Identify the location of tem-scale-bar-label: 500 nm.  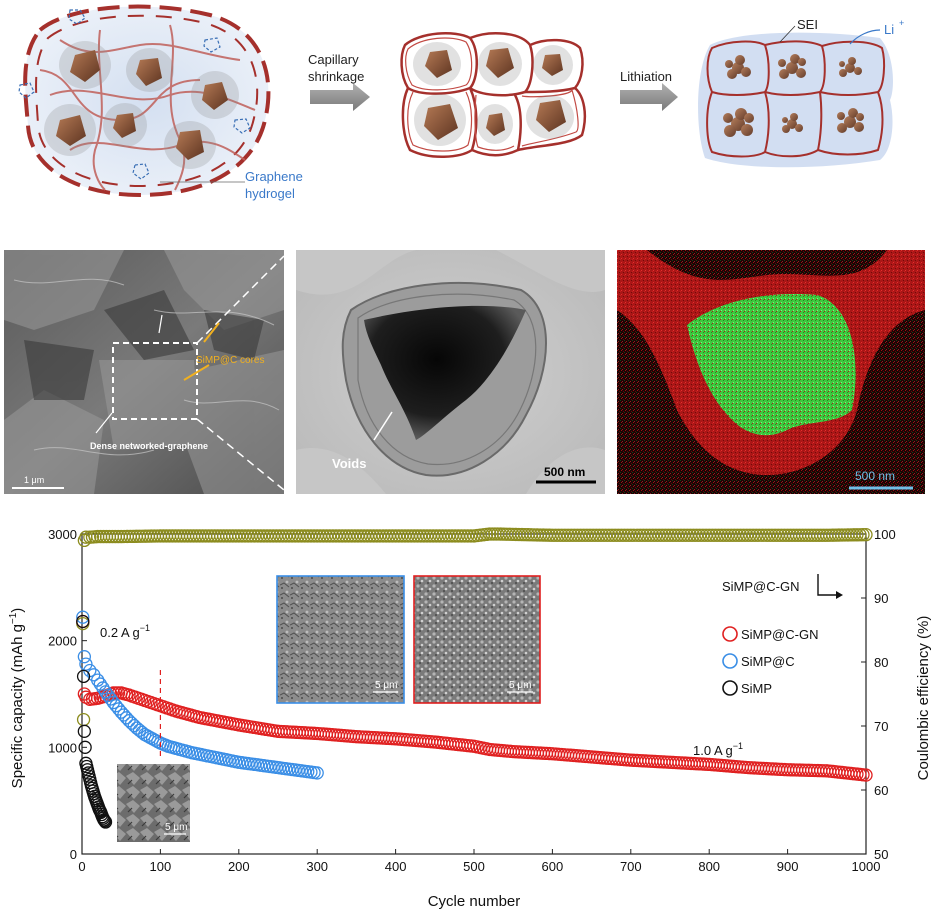
(564, 472).